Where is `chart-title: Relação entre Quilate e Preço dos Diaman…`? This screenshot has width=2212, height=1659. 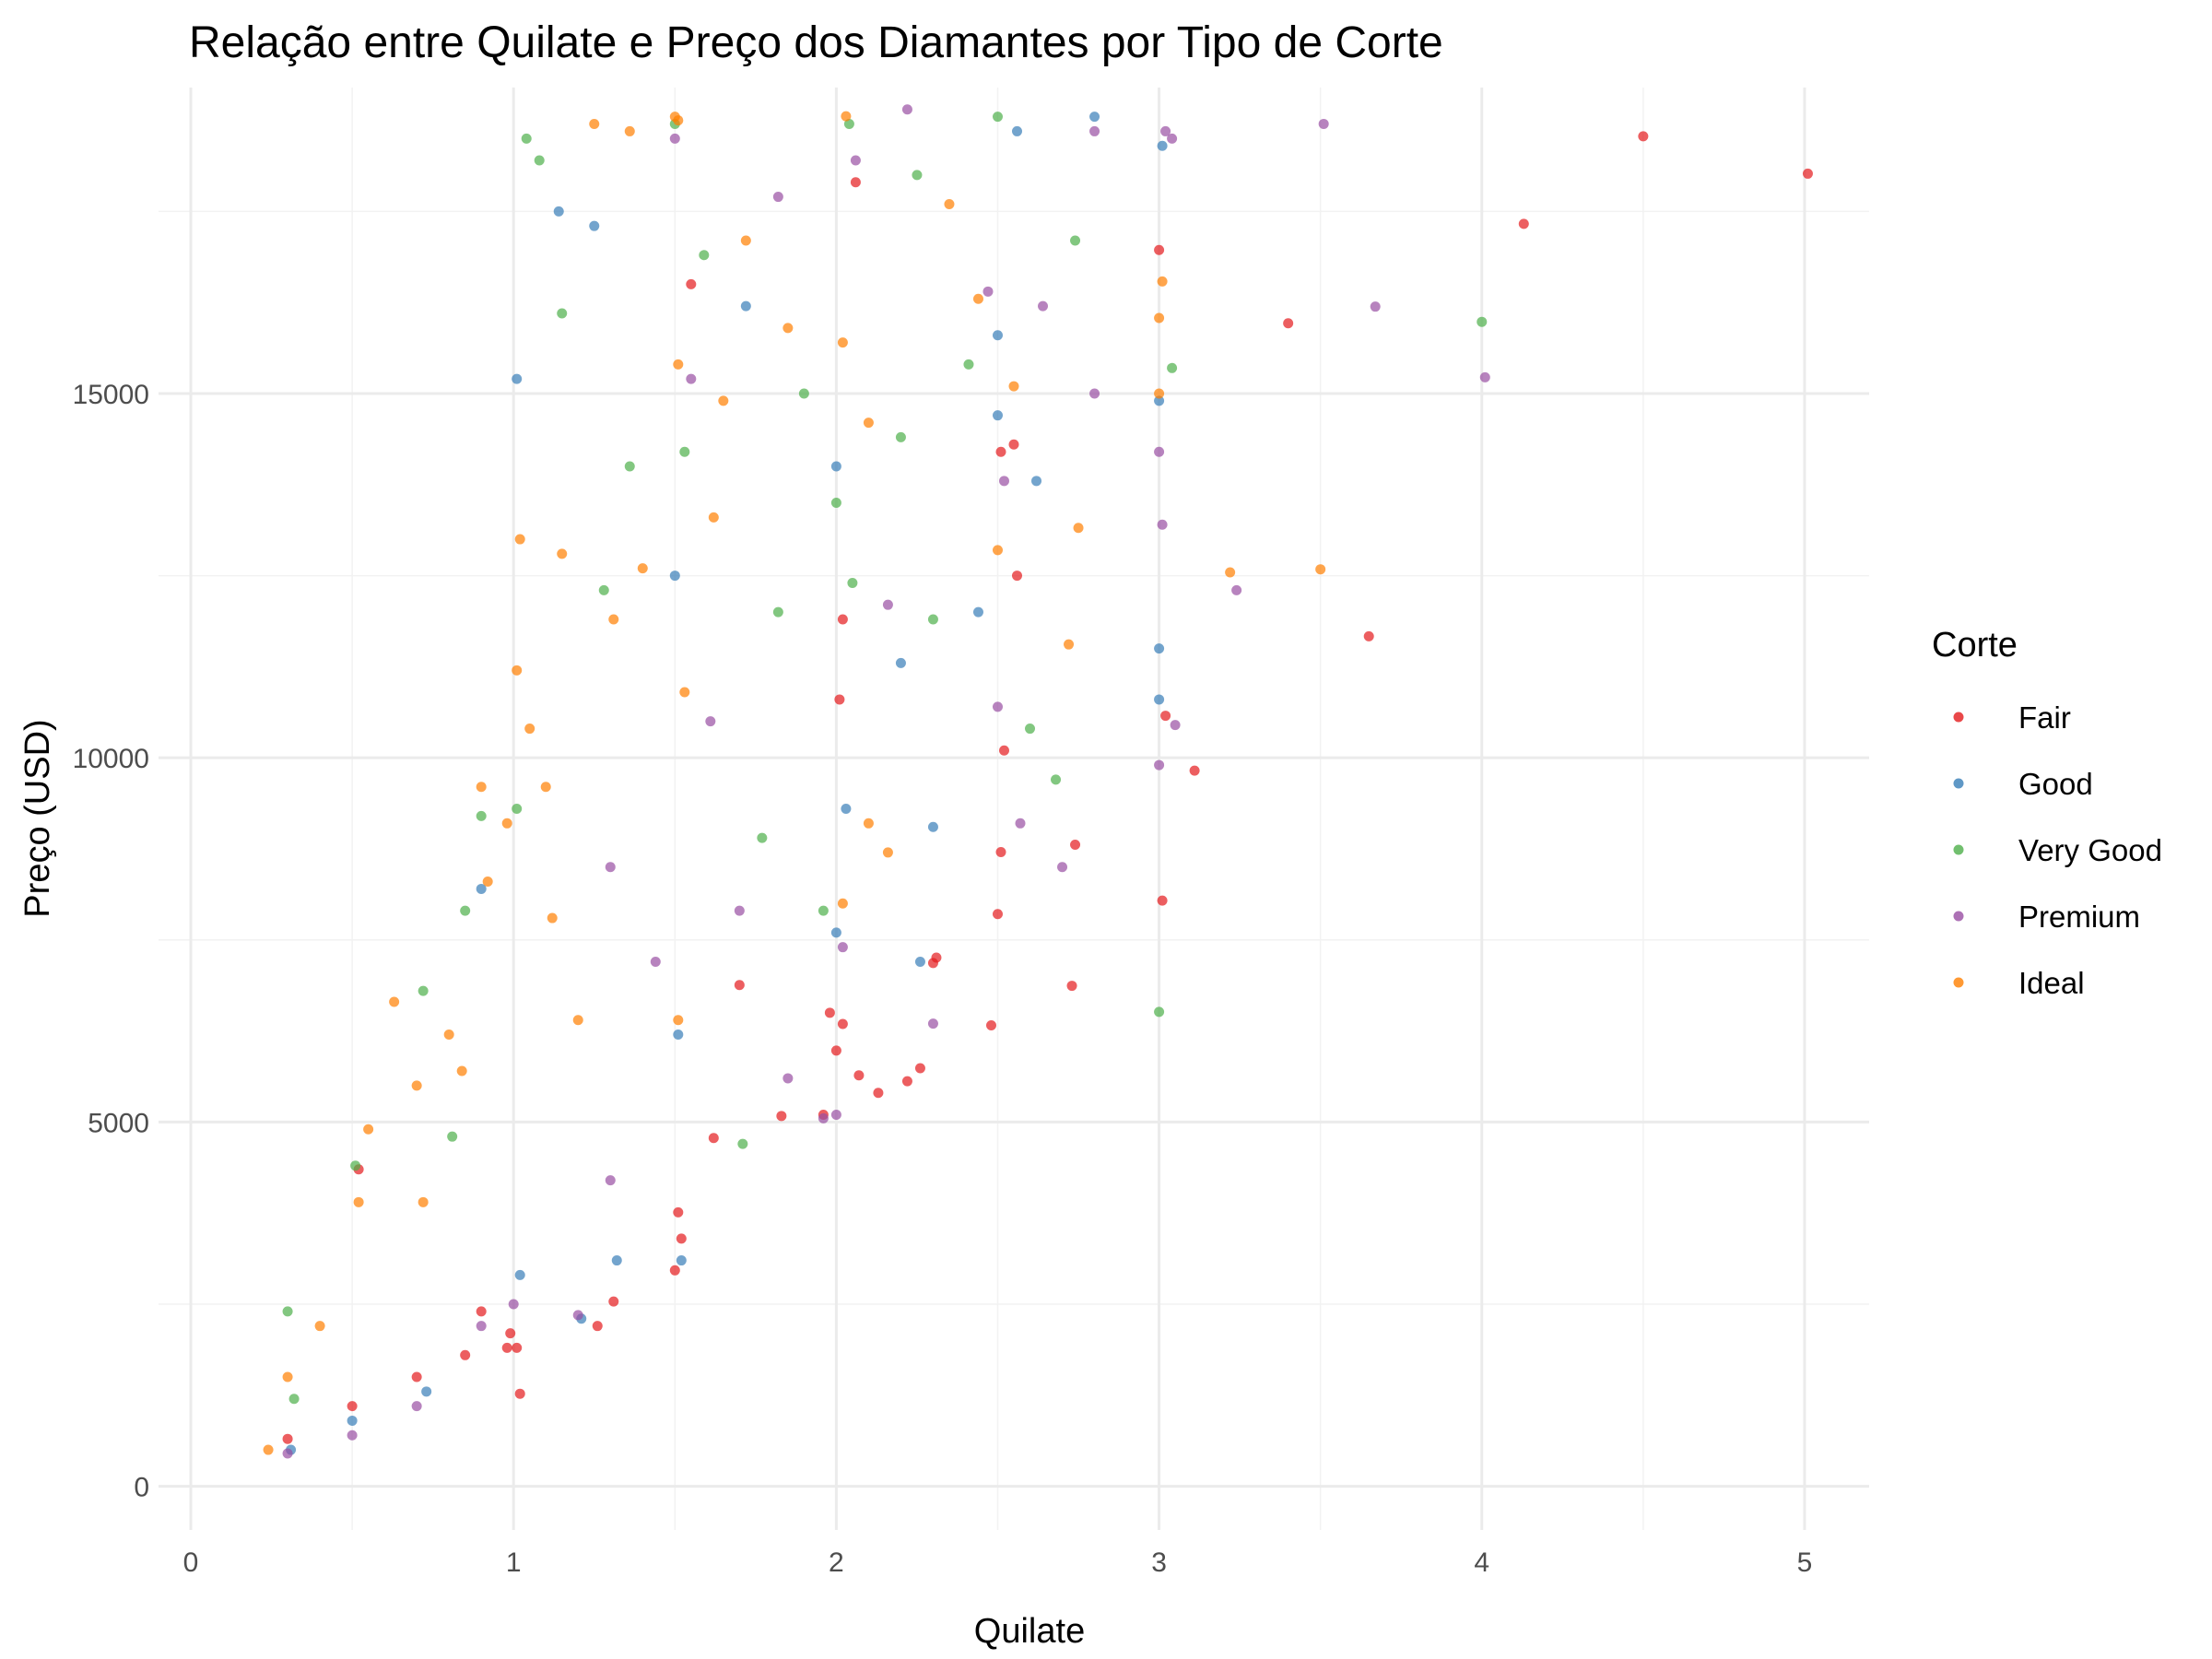
chart-title: Relação entre Quilate e Preço dos Diaman… is located at coordinates (816, 42).